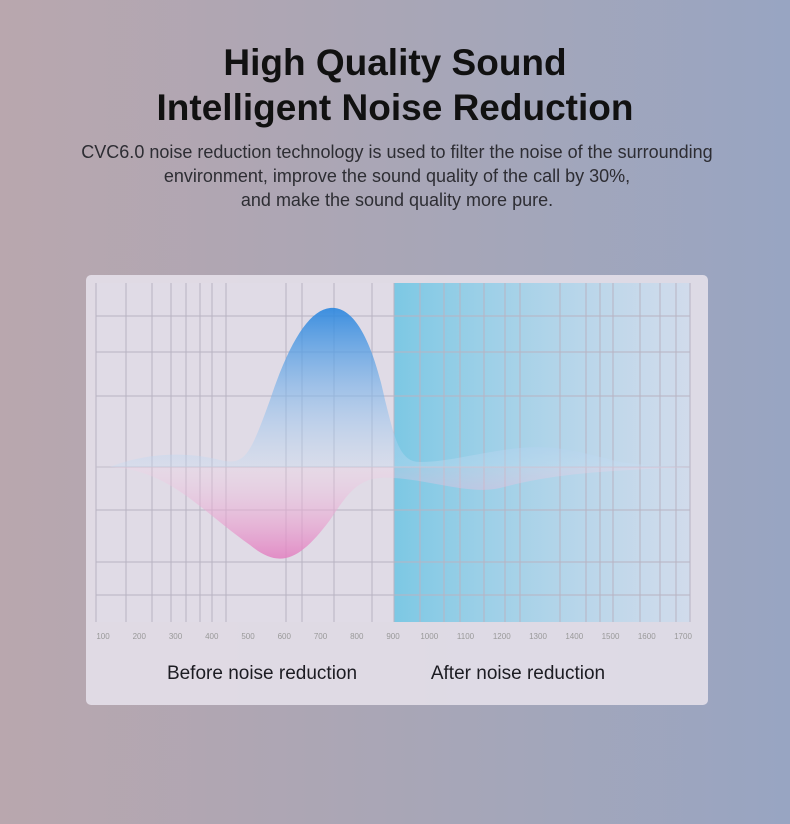 The width and height of the screenshot is (790, 824). Describe the element at coordinates (394, 62) in the screenshot. I see `title: High Quality Sound` at that location.